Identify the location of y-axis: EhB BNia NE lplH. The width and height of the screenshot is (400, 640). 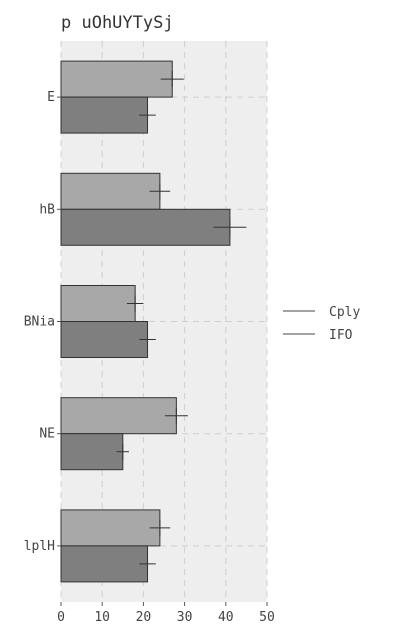
(42, 322).